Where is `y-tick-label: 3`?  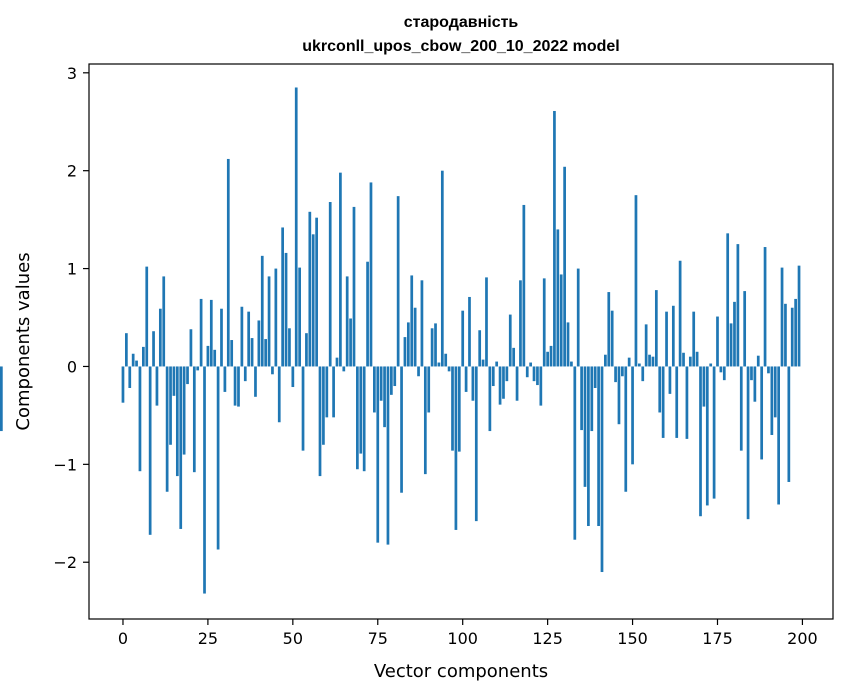
y-tick-label: 3 is located at coordinates (72, 73).